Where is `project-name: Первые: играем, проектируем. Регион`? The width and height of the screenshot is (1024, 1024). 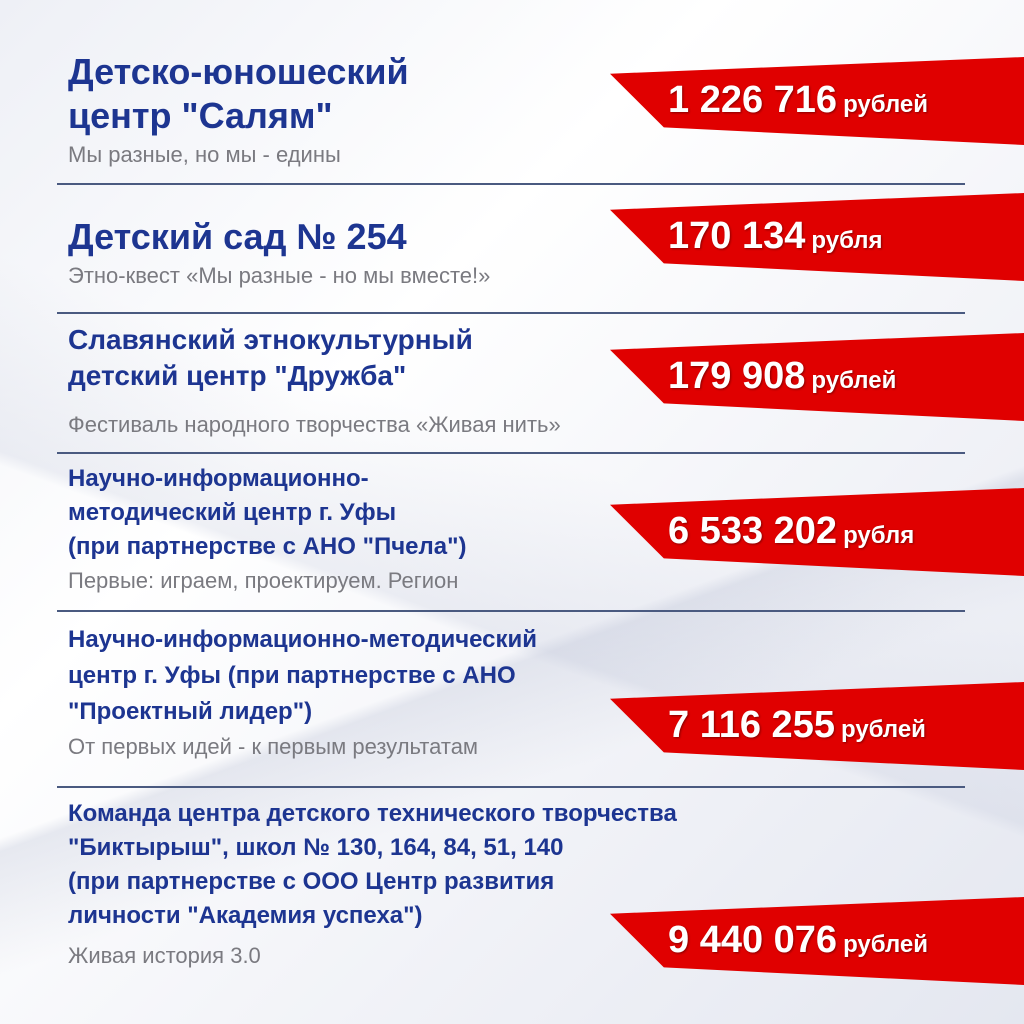
project-name: Первые: играем, проектируем. Регион is located at coordinates (263, 580).